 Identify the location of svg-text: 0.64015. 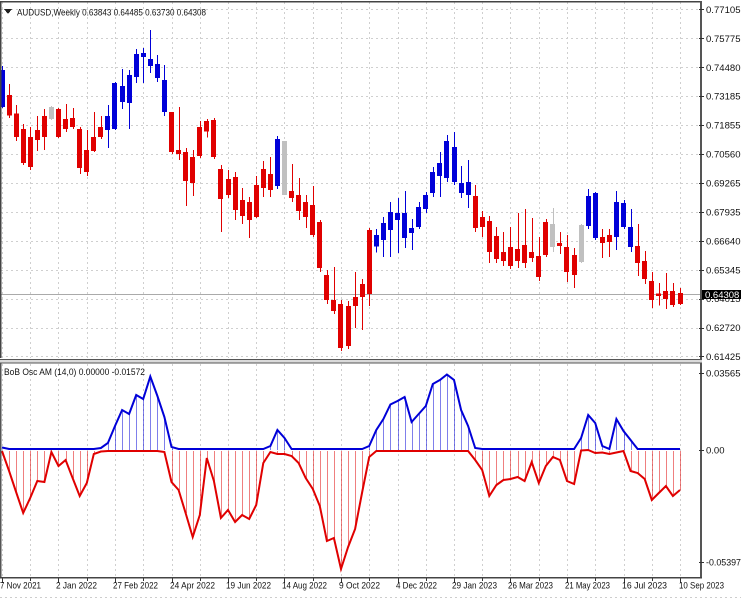
(723, 299).